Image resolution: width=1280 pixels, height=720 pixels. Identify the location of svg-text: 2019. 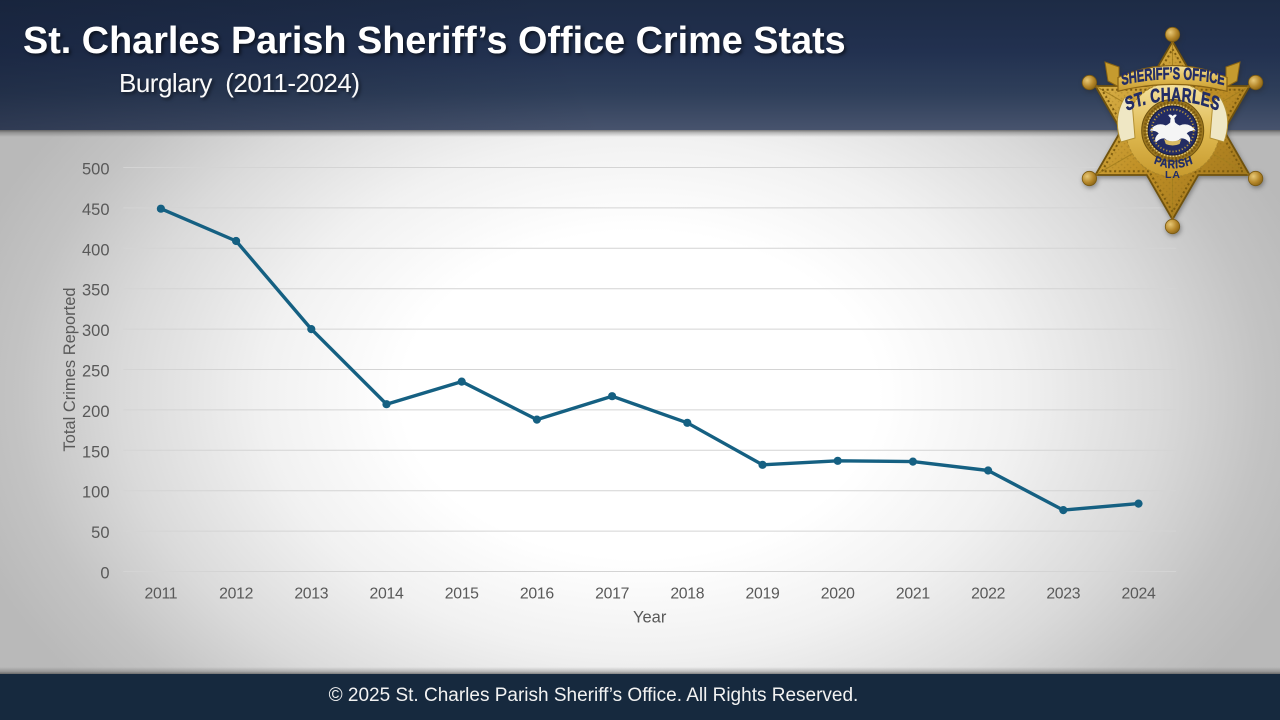
(763, 594).